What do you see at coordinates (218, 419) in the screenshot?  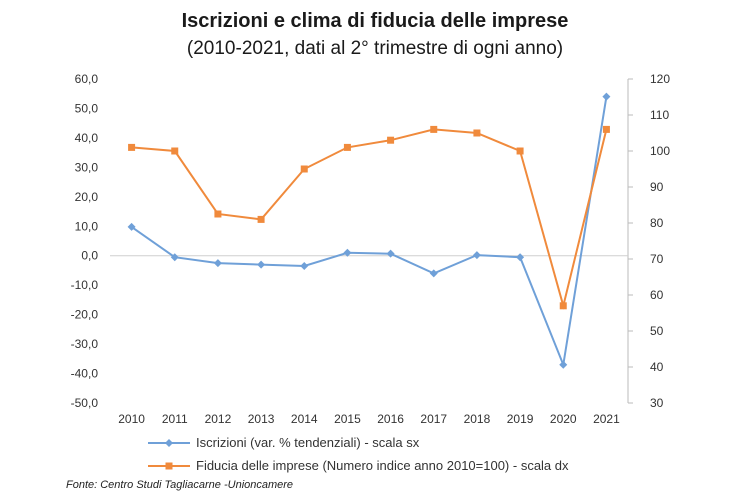 I see `x-axis-tick-label: 2012` at bounding box center [218, 419].